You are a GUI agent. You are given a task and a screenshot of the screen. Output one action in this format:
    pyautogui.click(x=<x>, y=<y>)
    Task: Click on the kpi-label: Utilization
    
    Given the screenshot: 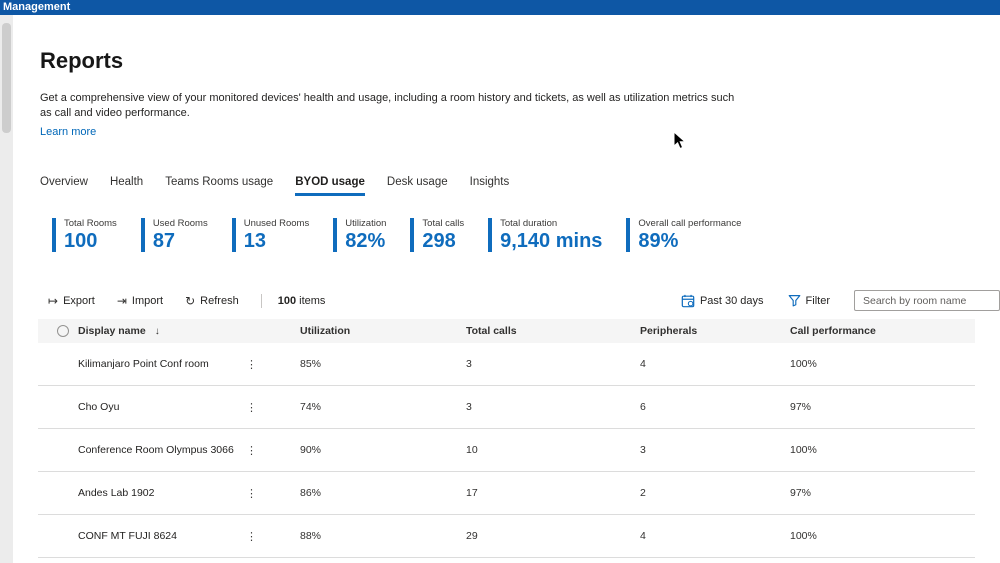 What is the action you would take?
    pyautogui.click(x=366, y=223)
    